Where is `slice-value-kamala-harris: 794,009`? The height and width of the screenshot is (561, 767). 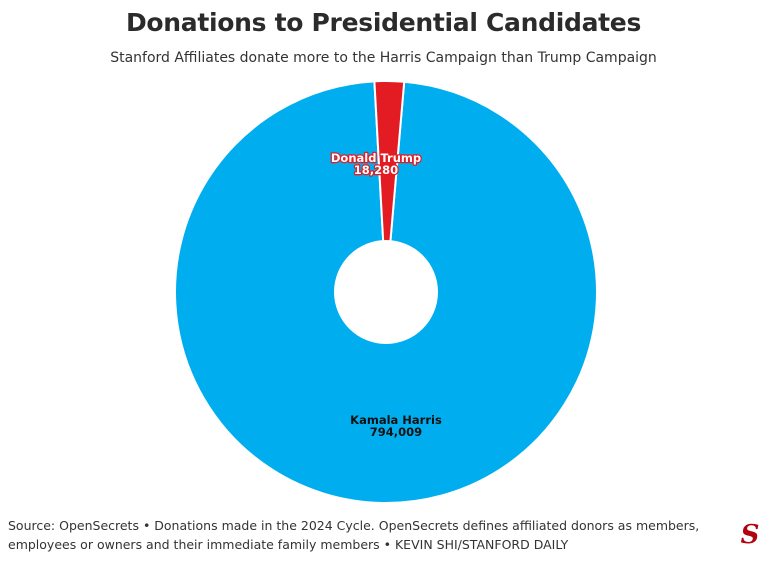 slice-value-kamala-harris: 794,009 is located at coordinates (396, 432).